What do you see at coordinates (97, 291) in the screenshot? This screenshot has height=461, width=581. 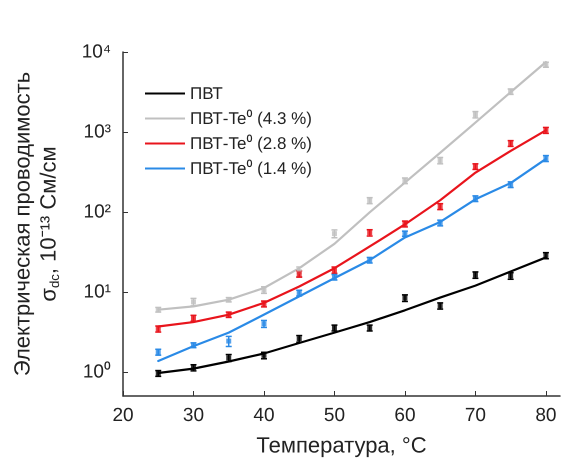 I see `y-tick-label: 10¹` at bounding box center [97, 291].